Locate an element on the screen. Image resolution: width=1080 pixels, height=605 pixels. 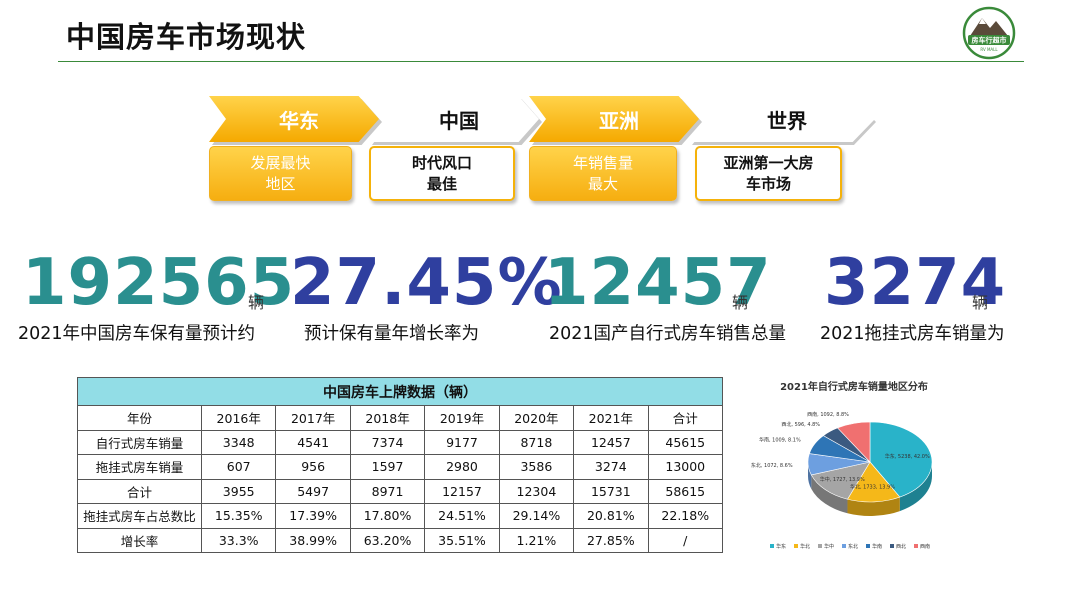
table-title: 中国房车上牌数据（辆） is located at coordinates (400, 391).